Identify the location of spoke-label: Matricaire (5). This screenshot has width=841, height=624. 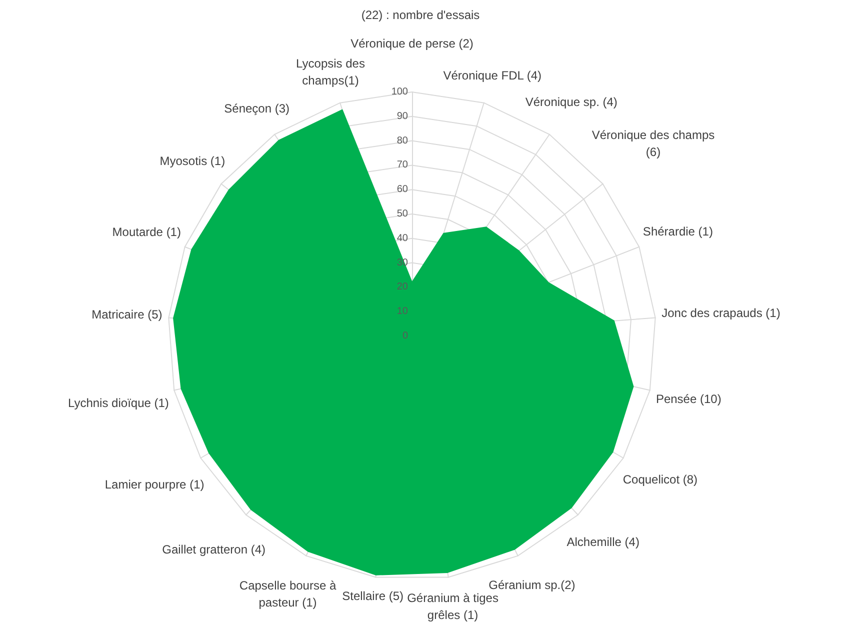
(127, 315).